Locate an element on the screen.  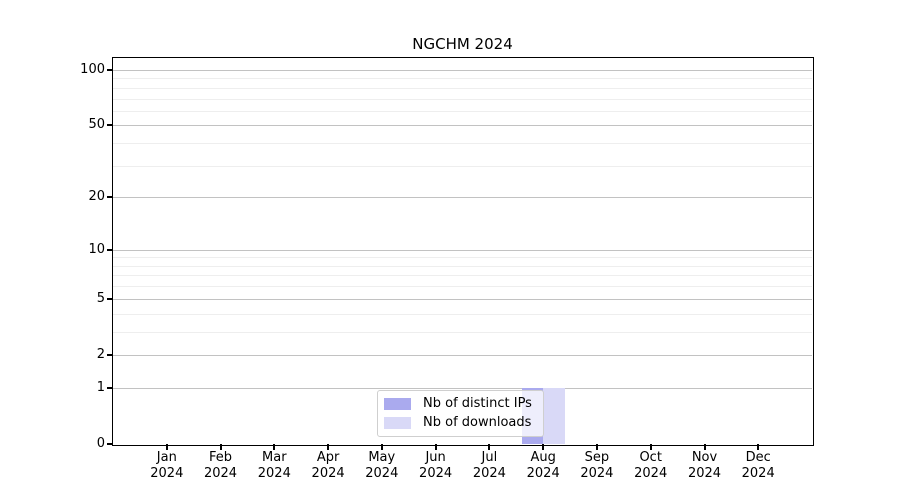
chart-title: NGCHM 2024 is located at coordinates (462, 44).